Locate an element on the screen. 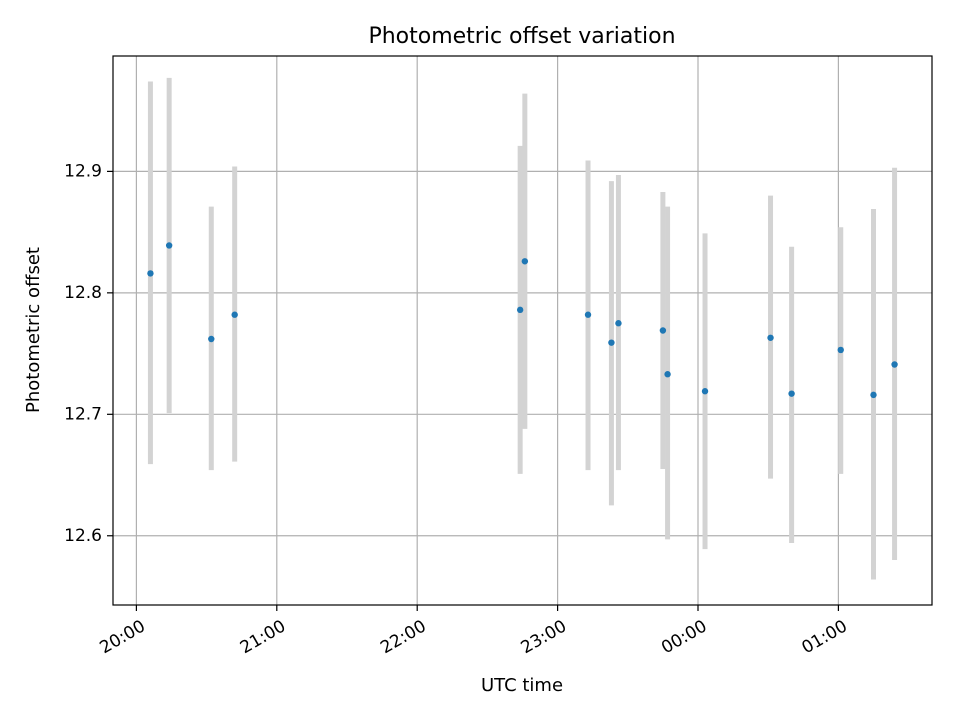  x-tick-label: 23:00 is located at coordinates (544, 637).